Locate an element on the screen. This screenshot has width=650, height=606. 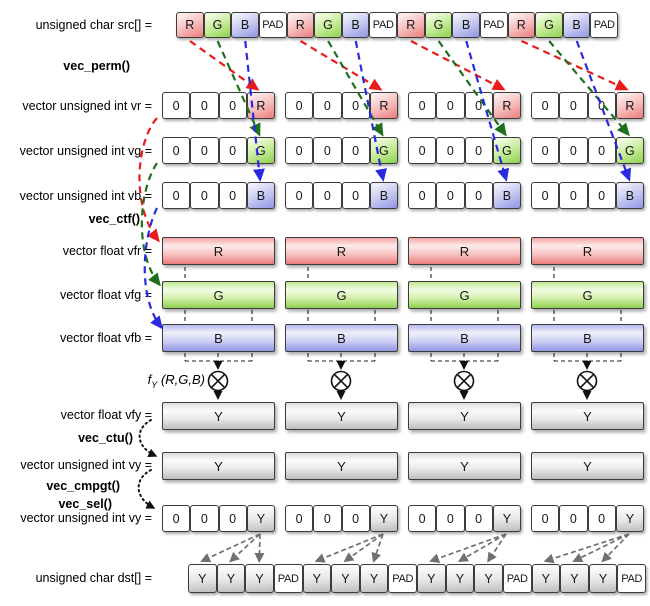
fy-subscript: Y is located at coordinates (154, 384).